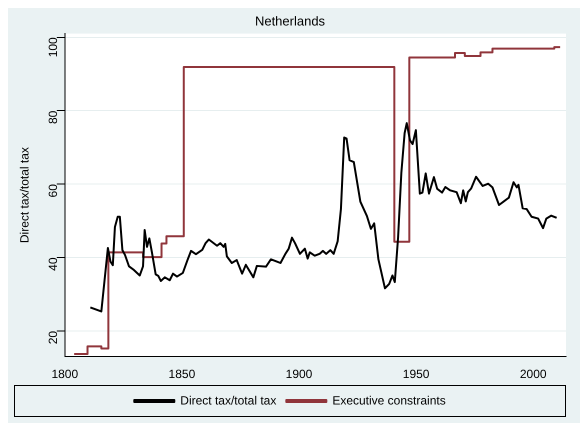 The width and height of the screenshot is (588, 431). Describe the element at coordinates (53, 47) in the screenshot. I see `y-tick-label: 100` at that location.